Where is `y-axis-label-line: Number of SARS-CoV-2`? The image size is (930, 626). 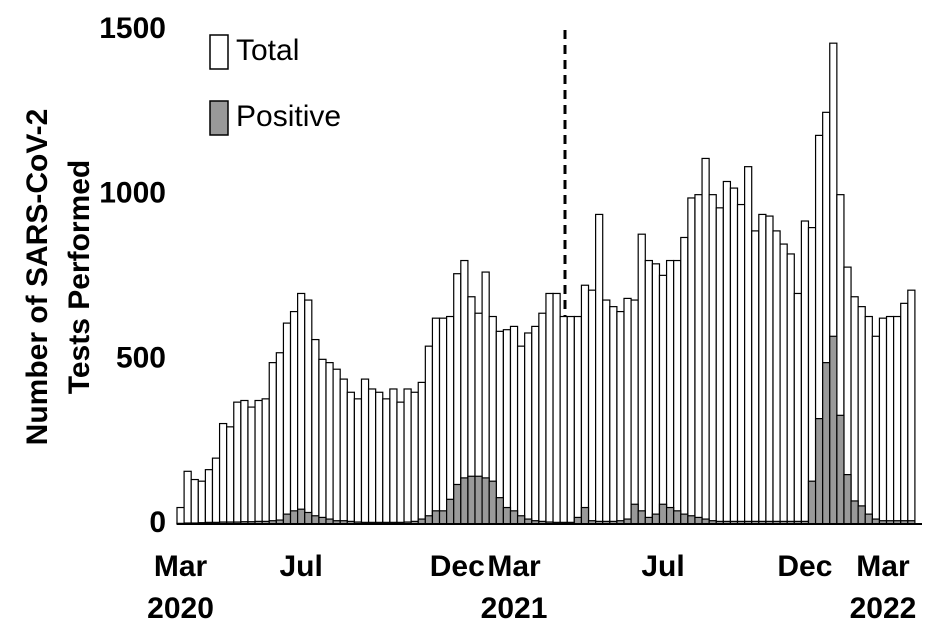 y-axis-label-line: Number of SARS-CoV-2 is located at coordinates (37, 277).